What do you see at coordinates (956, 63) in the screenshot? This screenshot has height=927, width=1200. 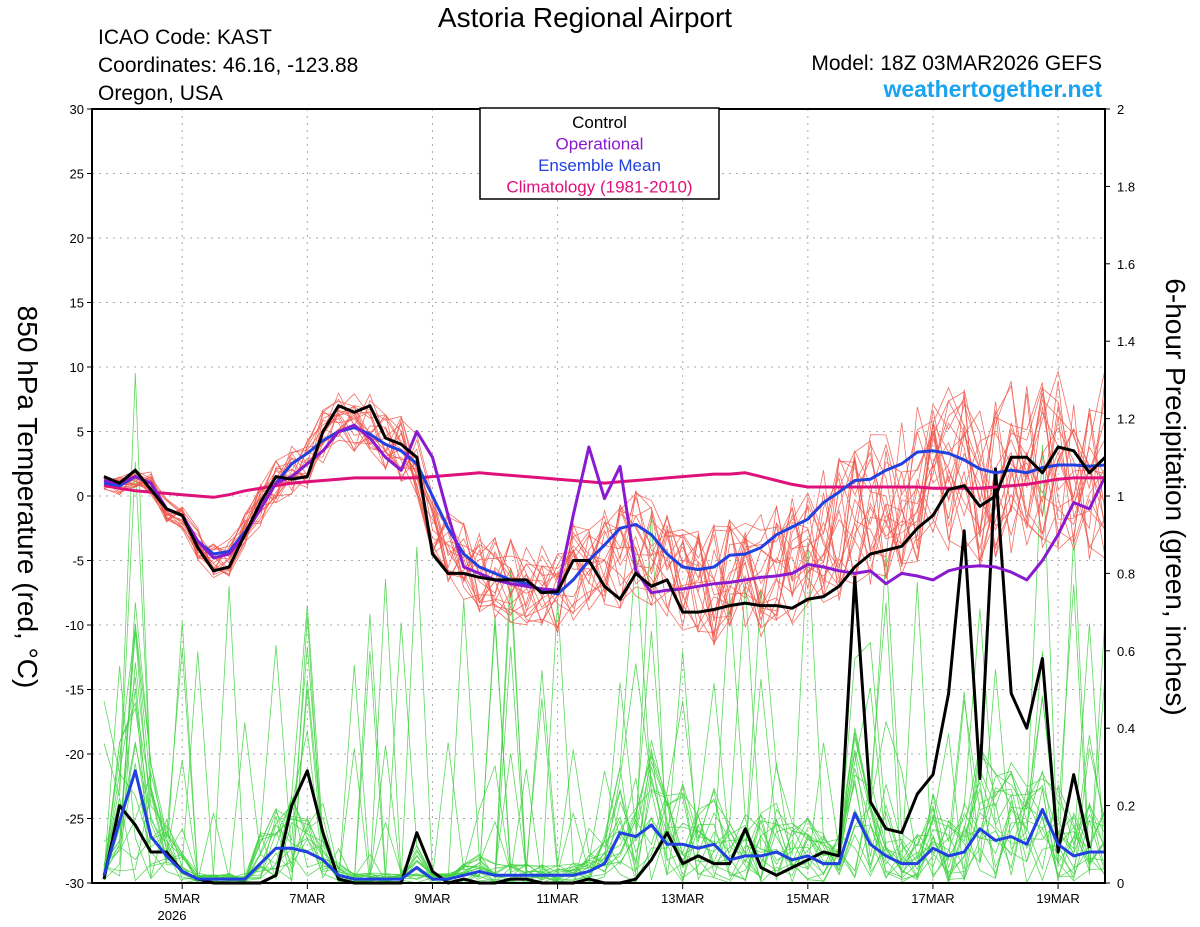 I see `model-run: Model: 18Z 03MAR2026 GEFS` at bounding box center [956, 63].